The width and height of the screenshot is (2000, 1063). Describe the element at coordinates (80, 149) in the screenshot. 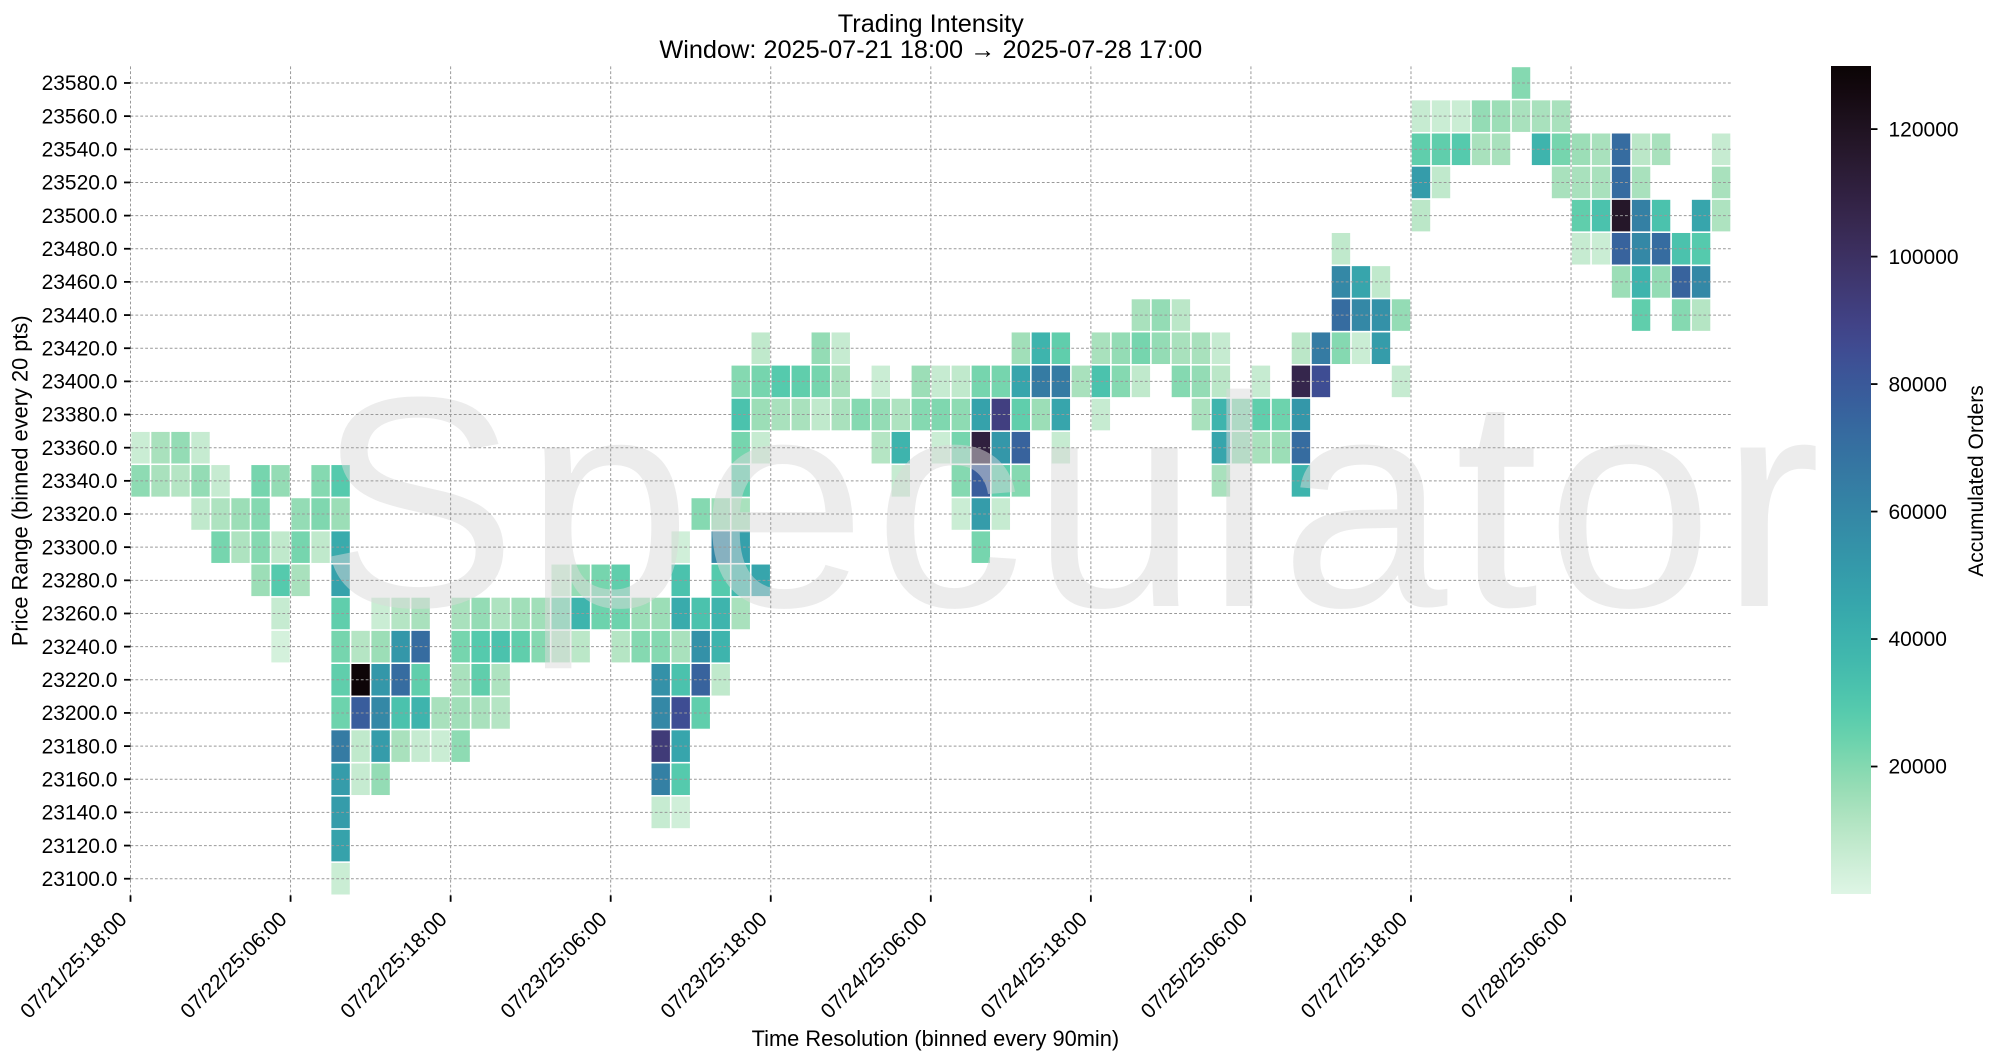

I see `svg-text: 23540.0` at that location.